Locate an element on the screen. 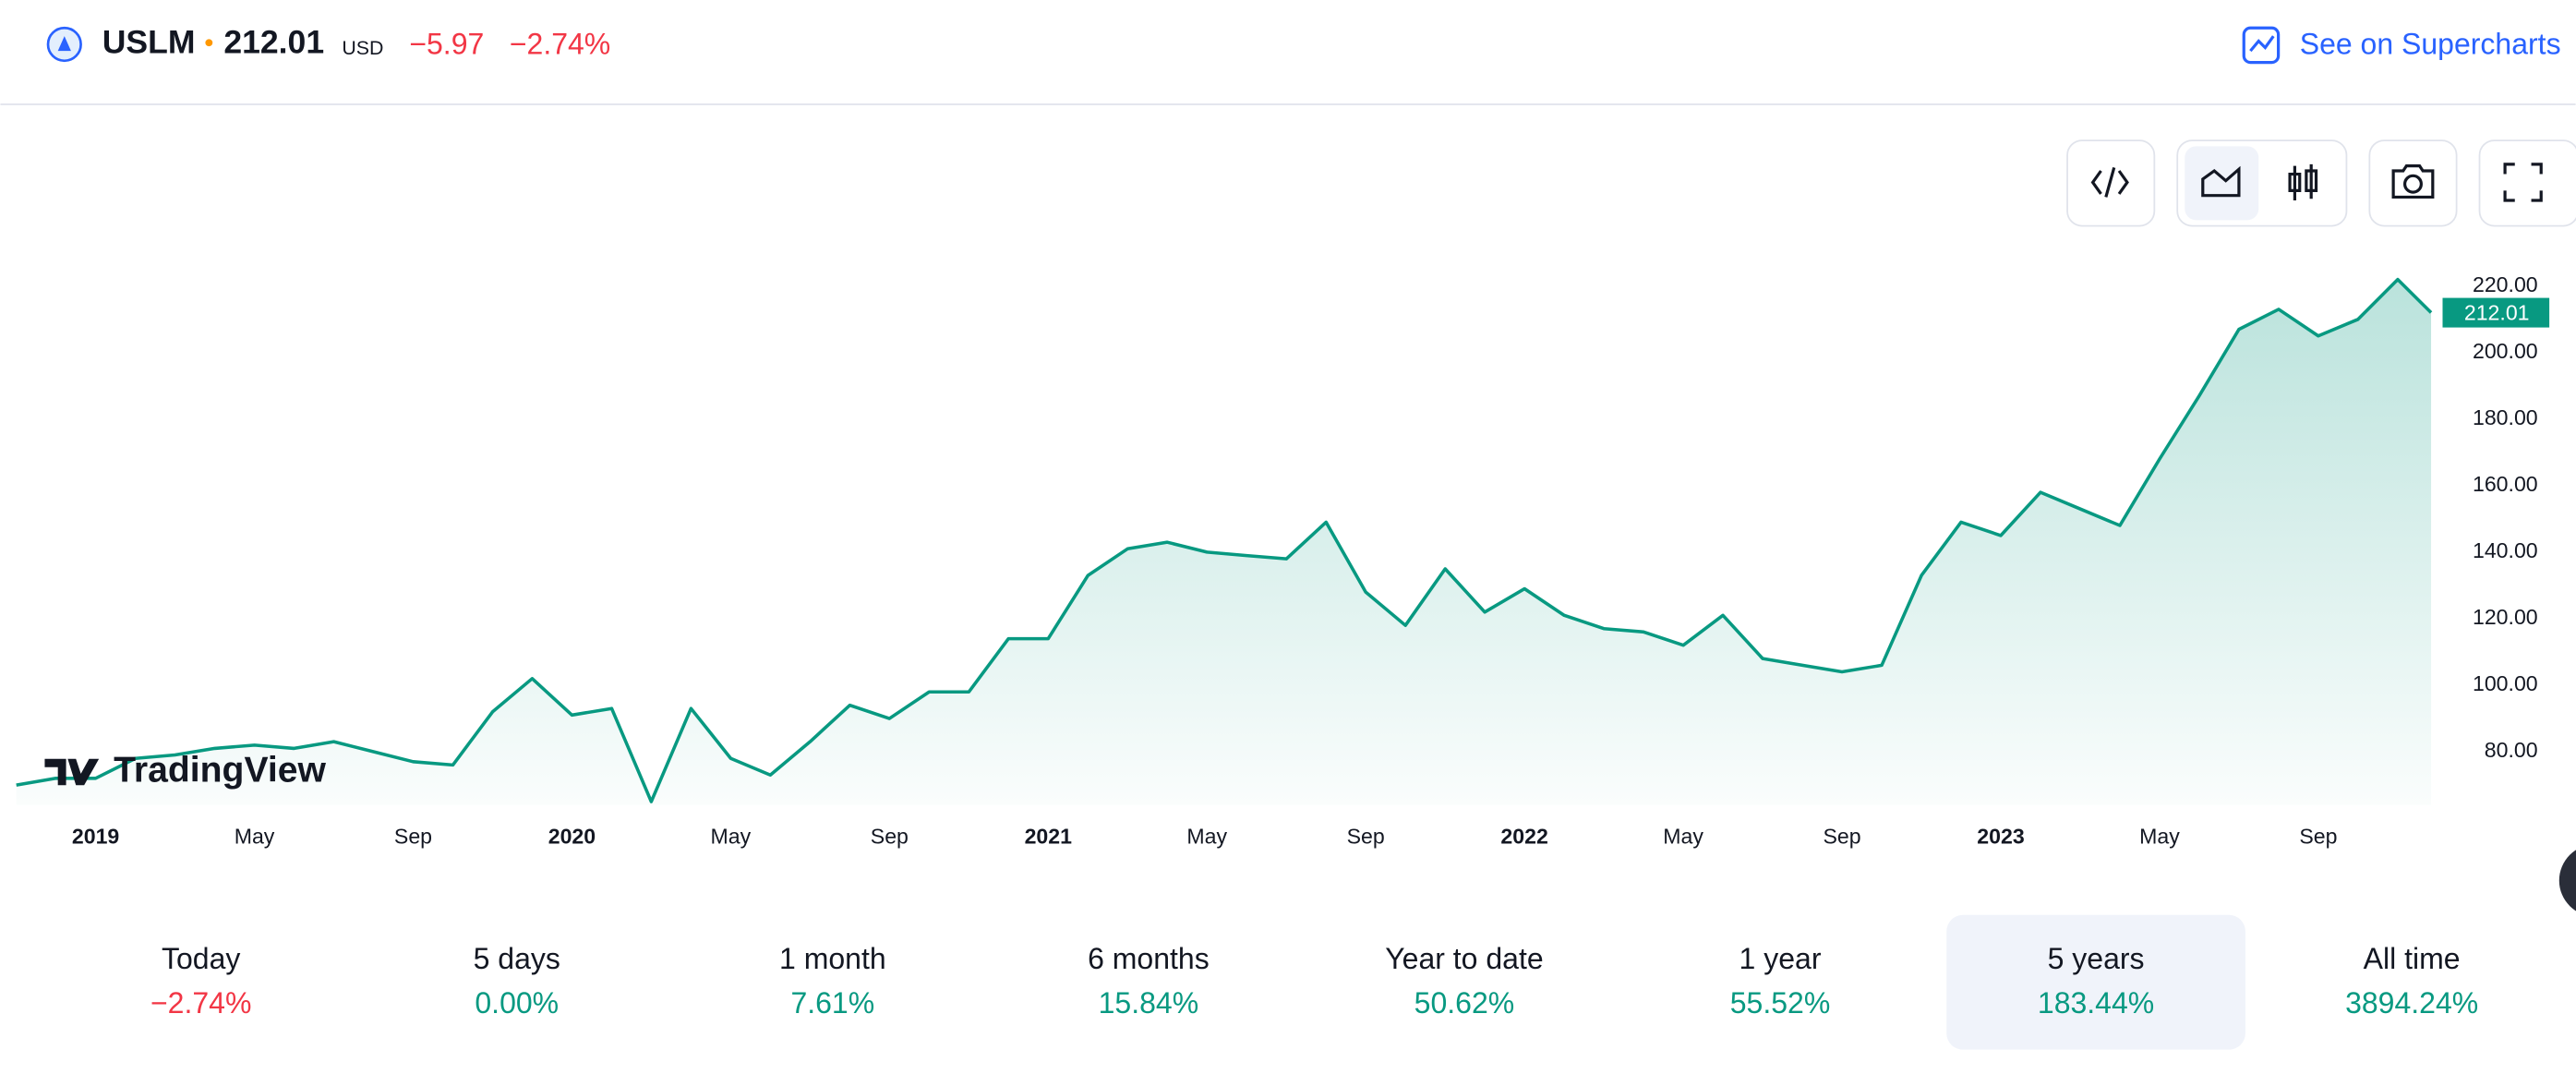  period-label: 6 months is located at coordinates (1149, 958).